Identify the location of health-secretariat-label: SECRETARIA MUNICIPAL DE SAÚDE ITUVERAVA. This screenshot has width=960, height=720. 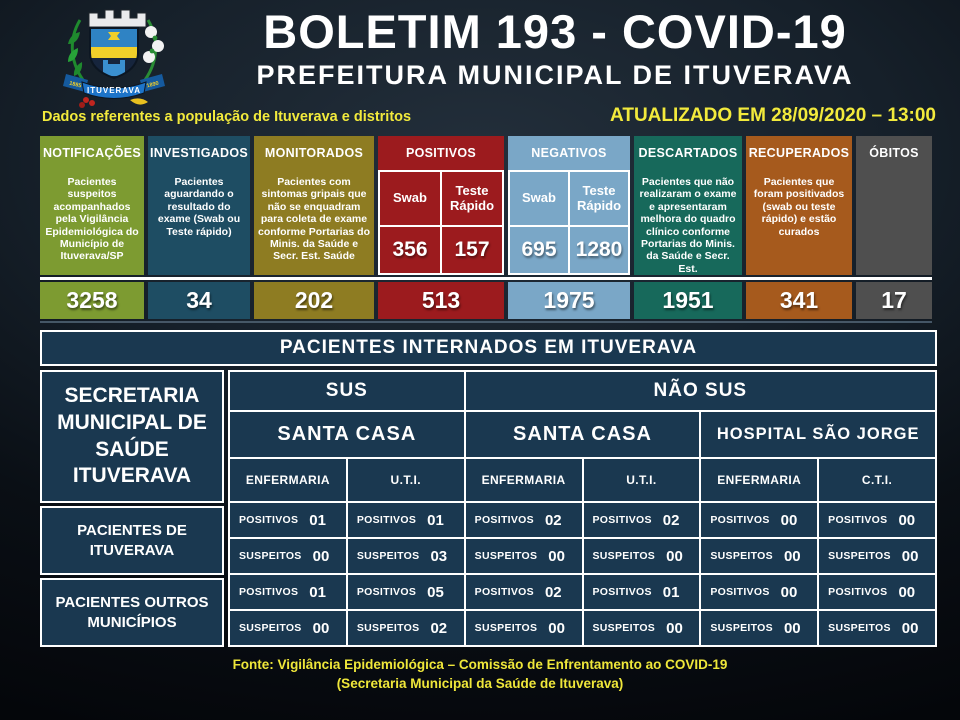
(132, 436).